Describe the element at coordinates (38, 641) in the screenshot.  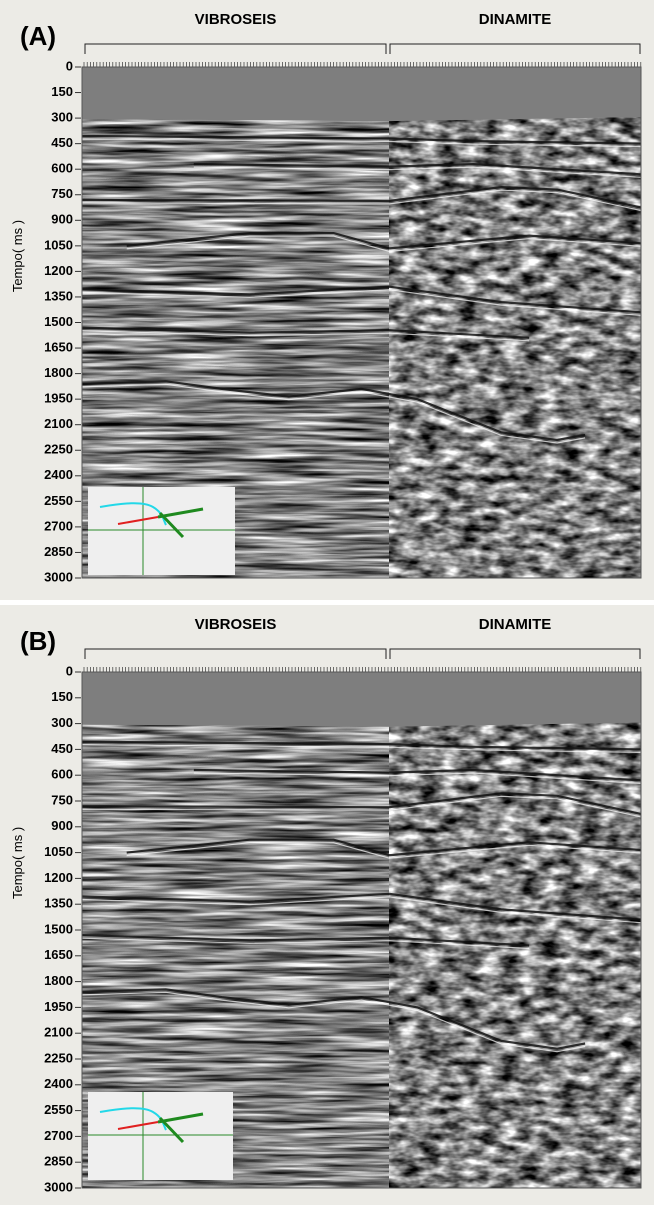
I see `panel-label: (B)` at that location.